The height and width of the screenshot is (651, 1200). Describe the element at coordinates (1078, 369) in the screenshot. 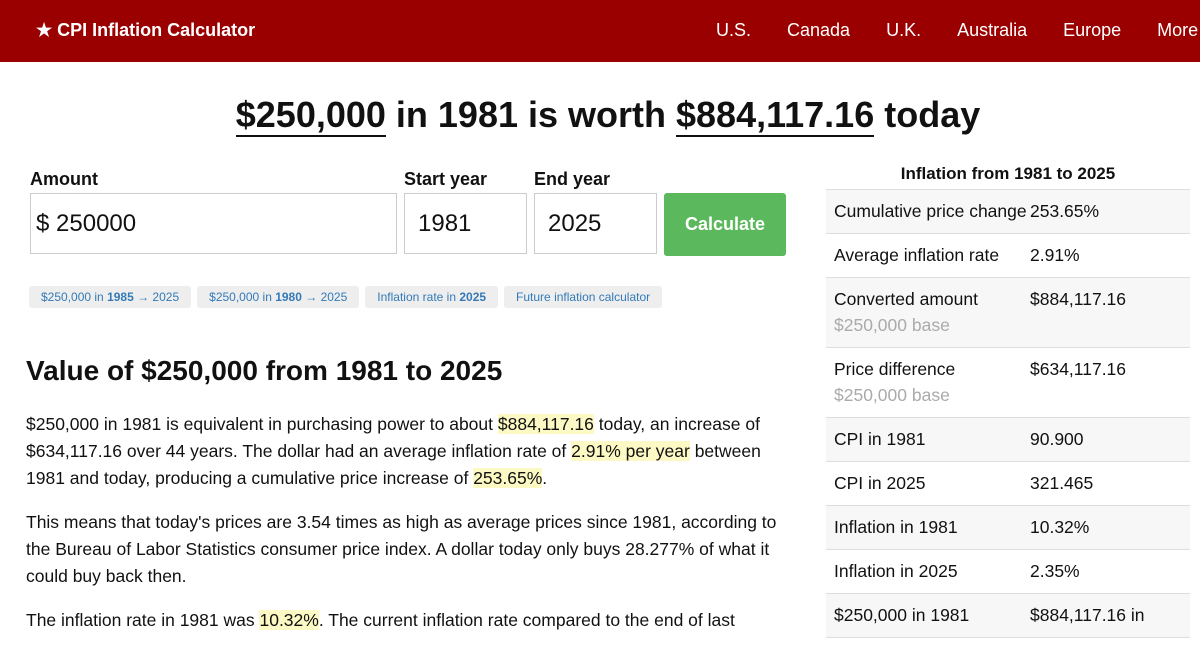

I see `row-value: $634,117.16` at that location.